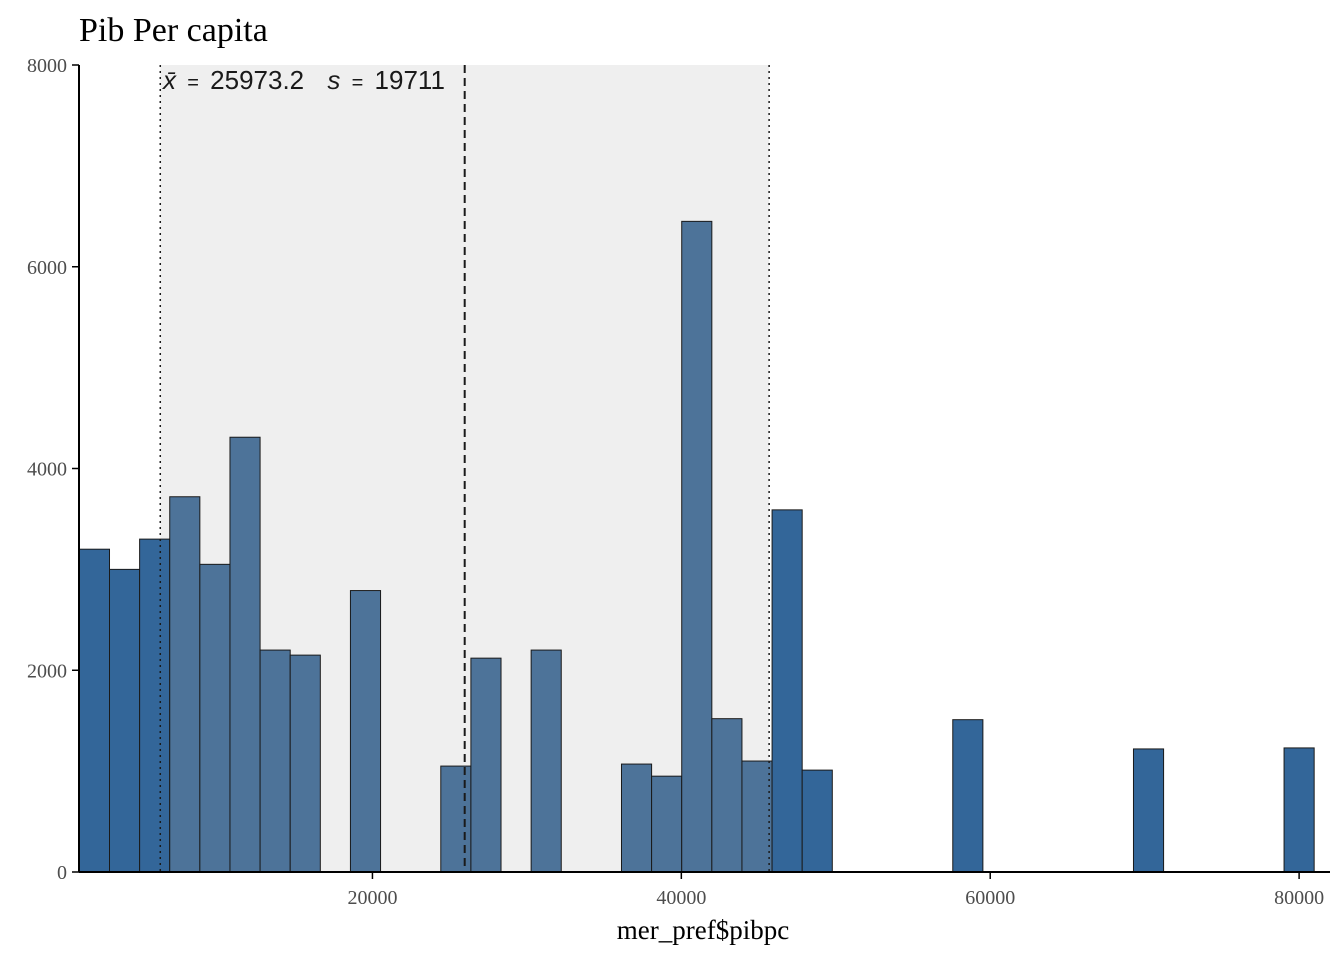 The image size is (1344, 960). I want to click on sd-equals: =, so click(358, 83).